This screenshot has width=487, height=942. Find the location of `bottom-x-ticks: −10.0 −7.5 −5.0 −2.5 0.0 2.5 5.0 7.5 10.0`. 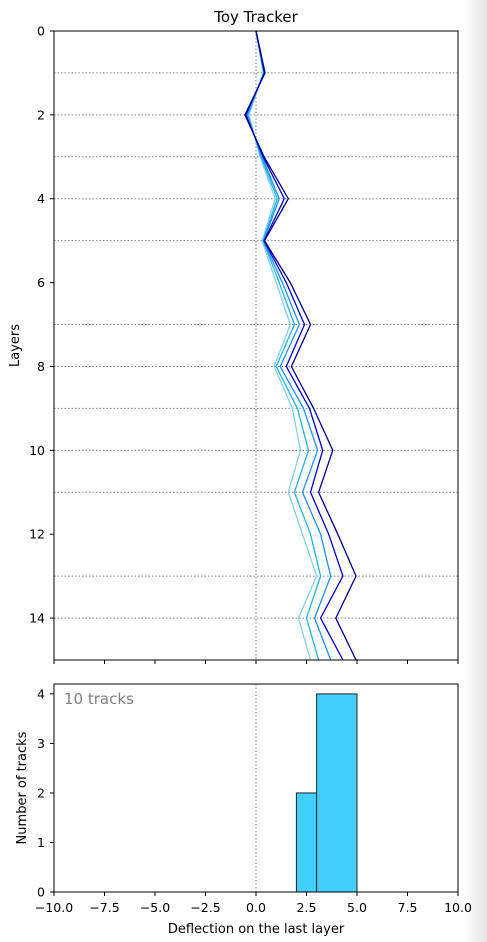

bottom-x-ticks: −10.0 −7.5 −5.0 −2.5 0.0 2.5 5.0 7.5 10.0 is located at coordinates (253, 903).